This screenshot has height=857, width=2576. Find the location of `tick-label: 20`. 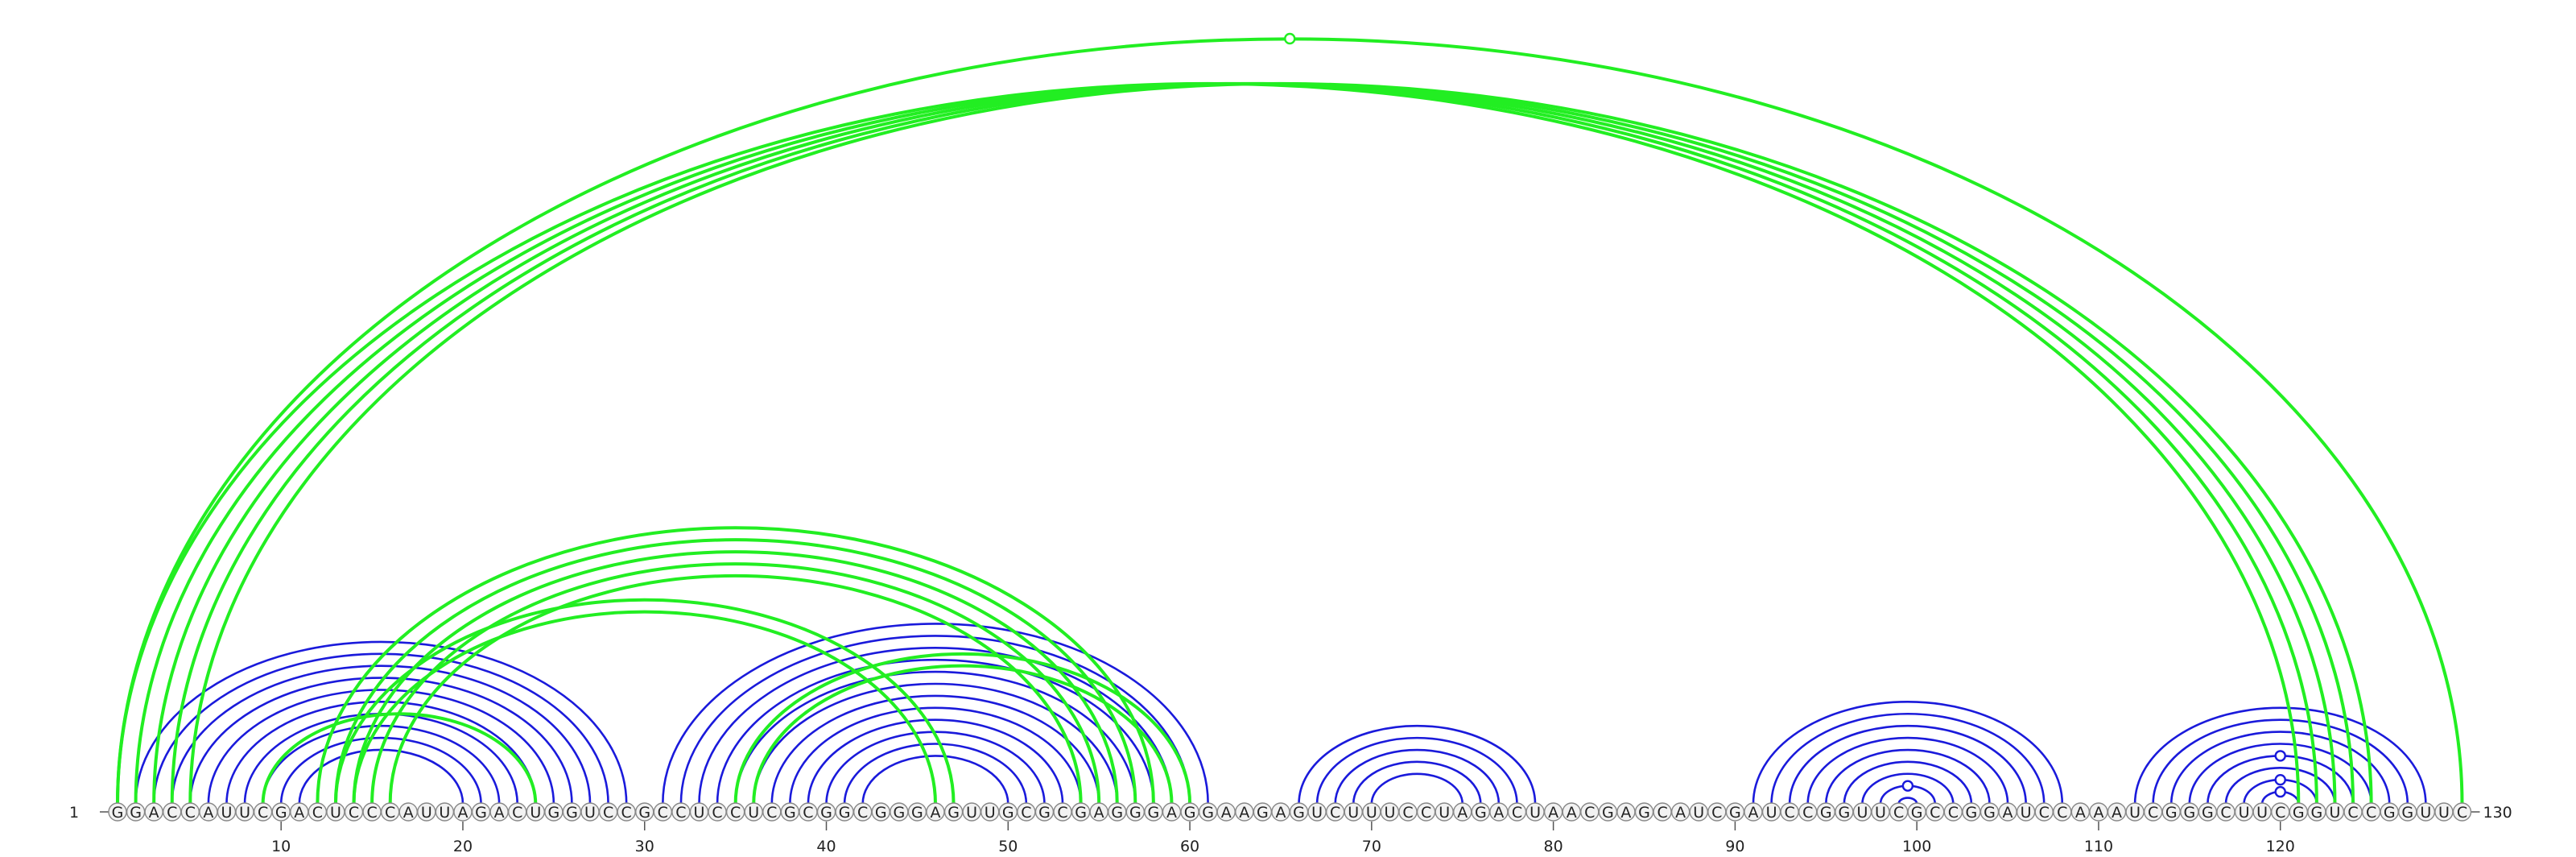

tick-label: 20 is located at coordinates (463, 846).